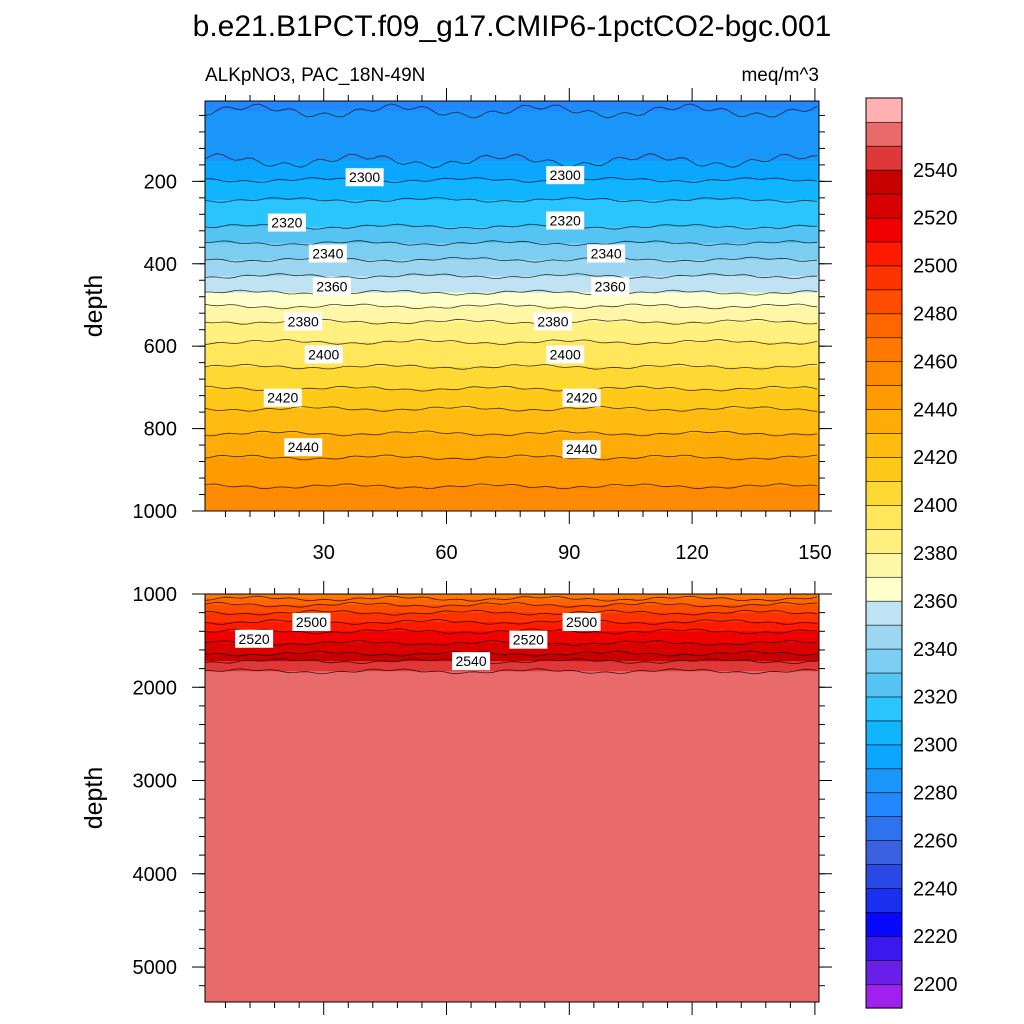 This screenshot has width=1024, height=1024. Describe the element at coordinates (935, 650) in the screenshot. I see `colorbar-tick-label: 2340` at that location.